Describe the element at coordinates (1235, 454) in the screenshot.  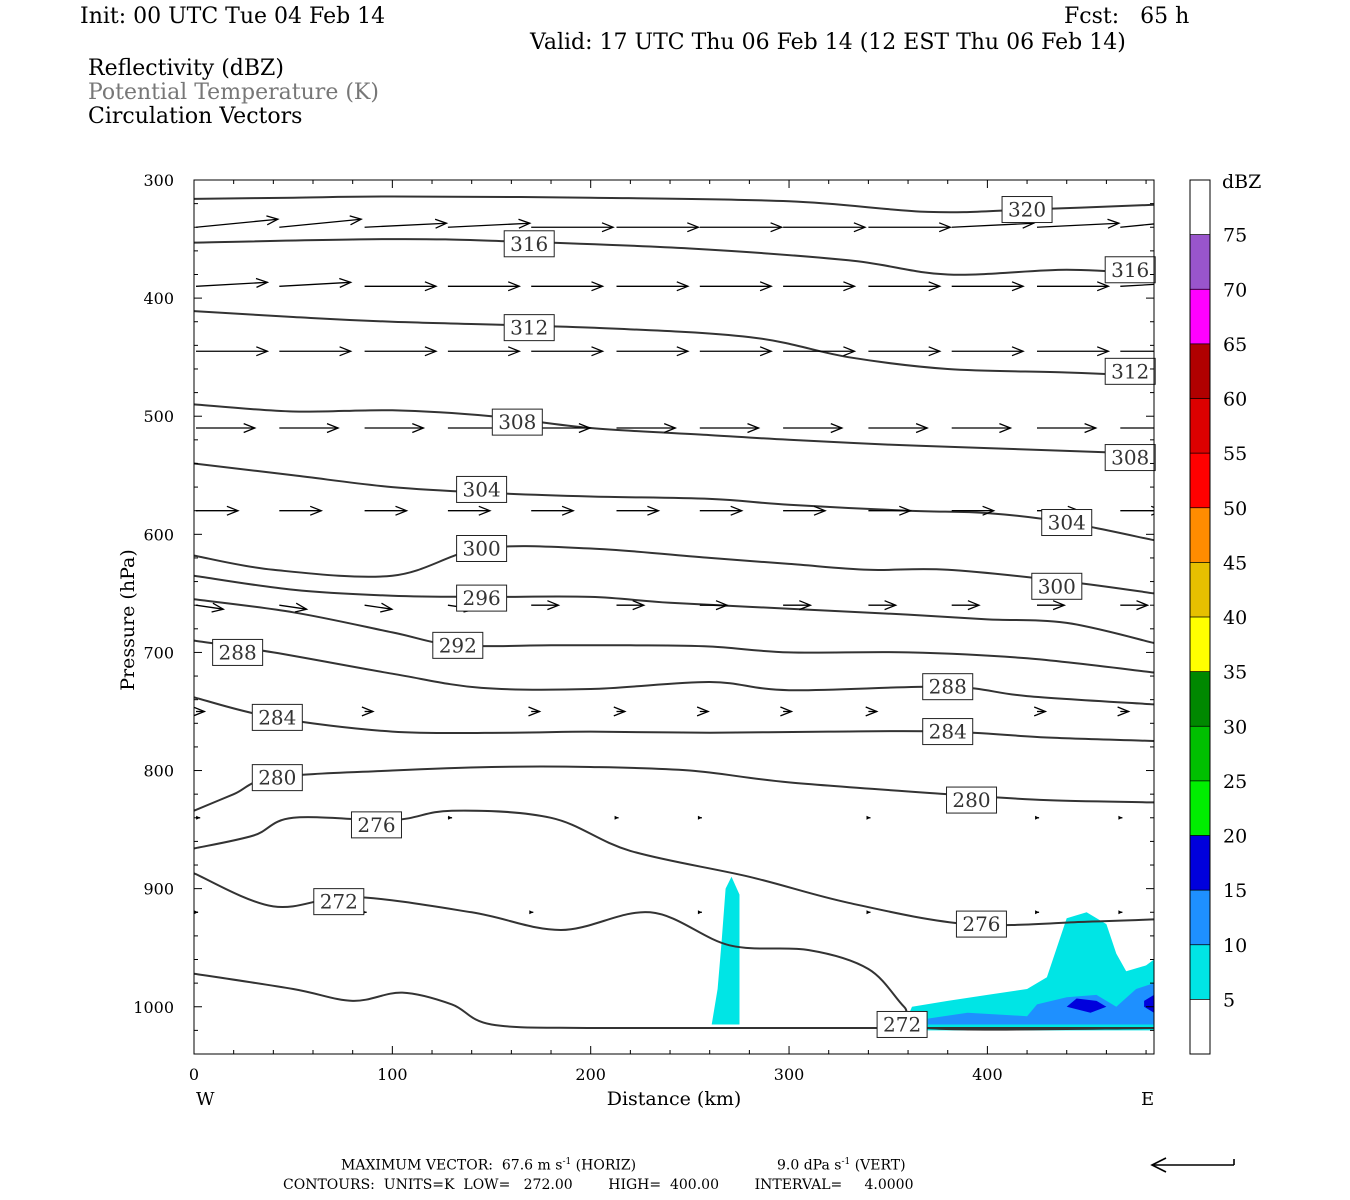
I see `colorbar-label: 55` at that location.